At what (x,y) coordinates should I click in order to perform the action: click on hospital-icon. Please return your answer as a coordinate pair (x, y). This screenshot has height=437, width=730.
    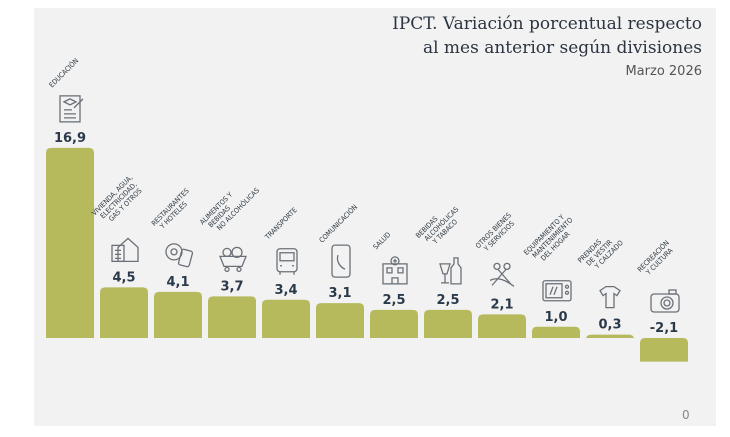
    Looking at the image, I should click on (395, 270).